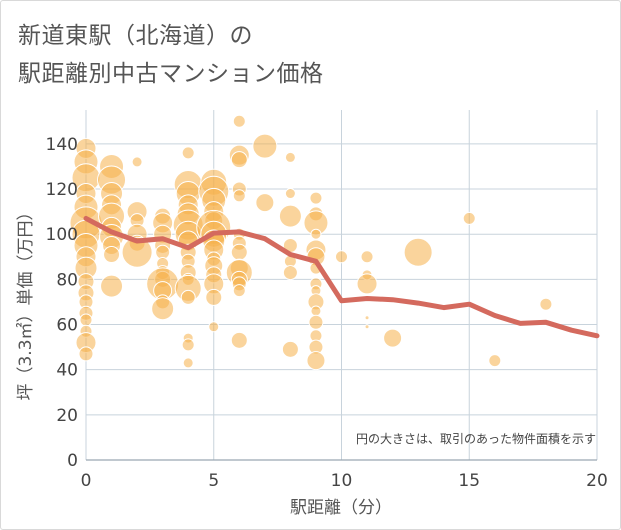 This screenshot has width=621, height=530. Describe the element at coordinates (86, 481) in the screenshot. I see `x-tick-label: 0` at that location.